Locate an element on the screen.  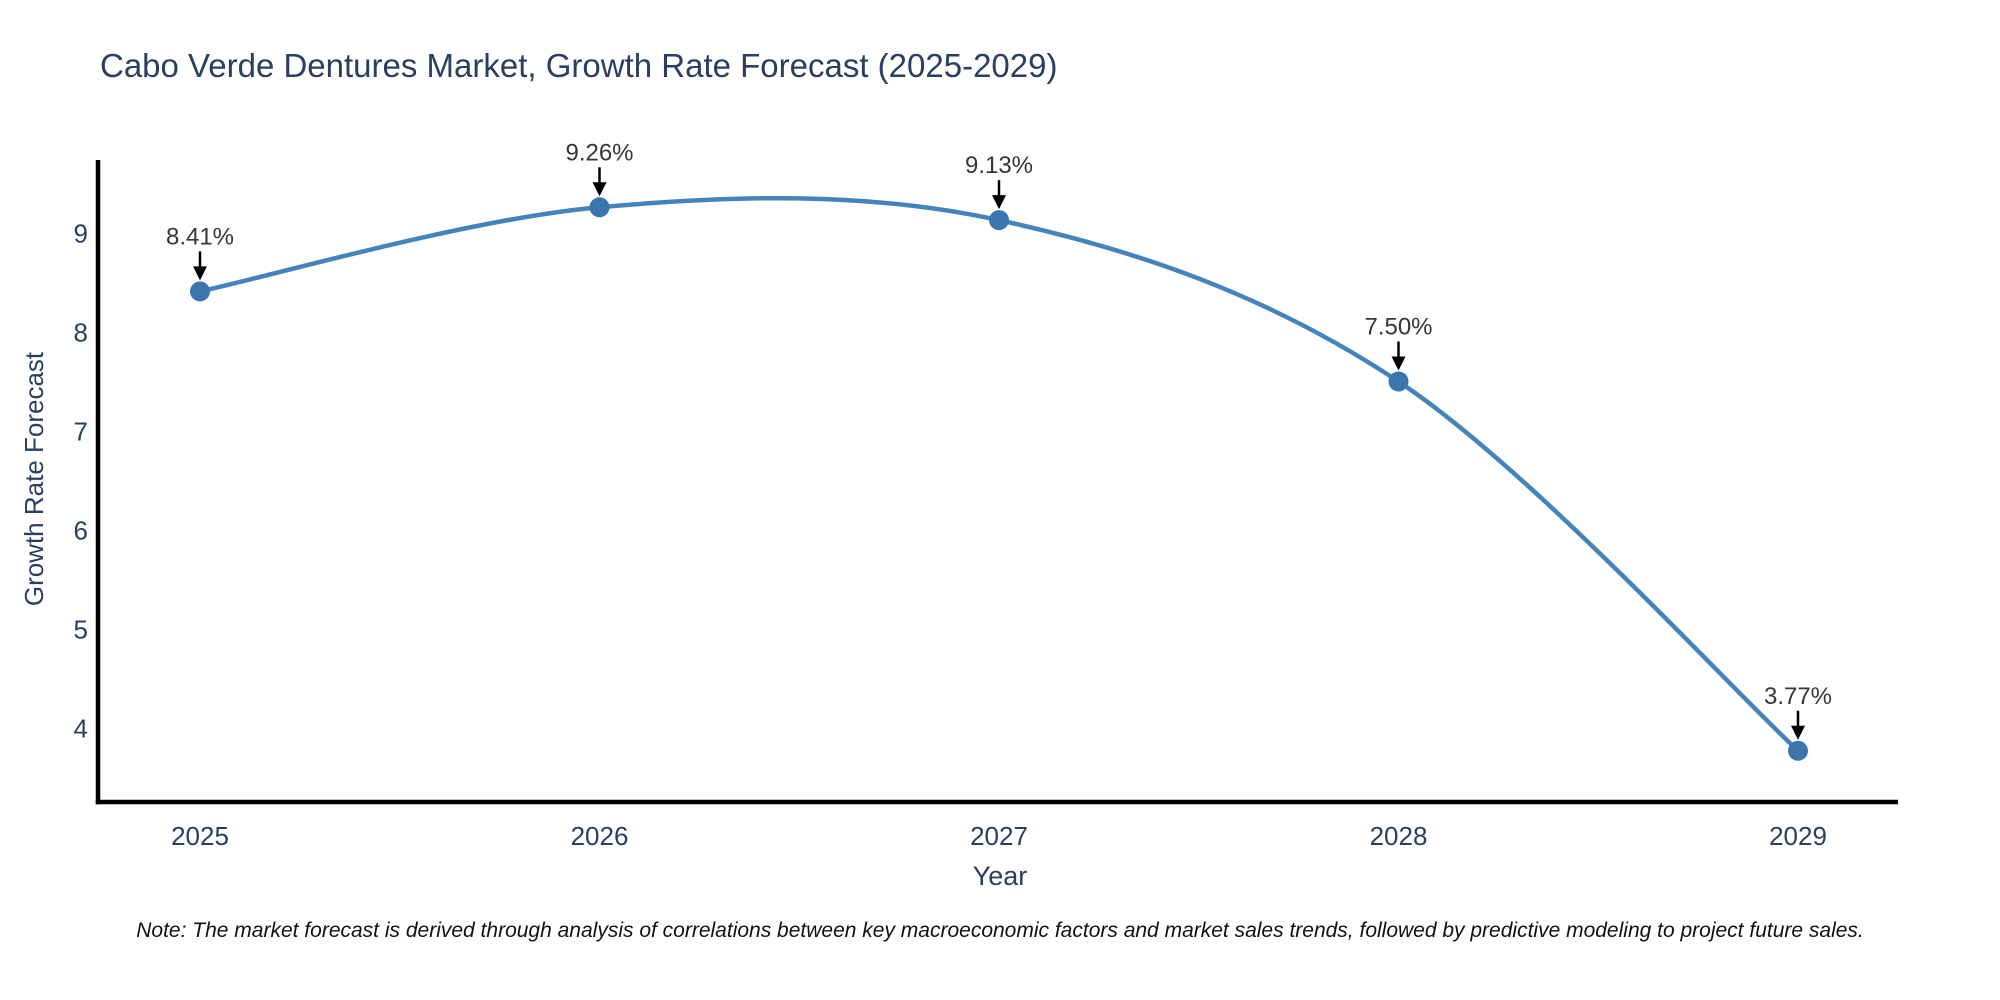
x-tick-label: 2028 is located at coordinates (1399, 836).